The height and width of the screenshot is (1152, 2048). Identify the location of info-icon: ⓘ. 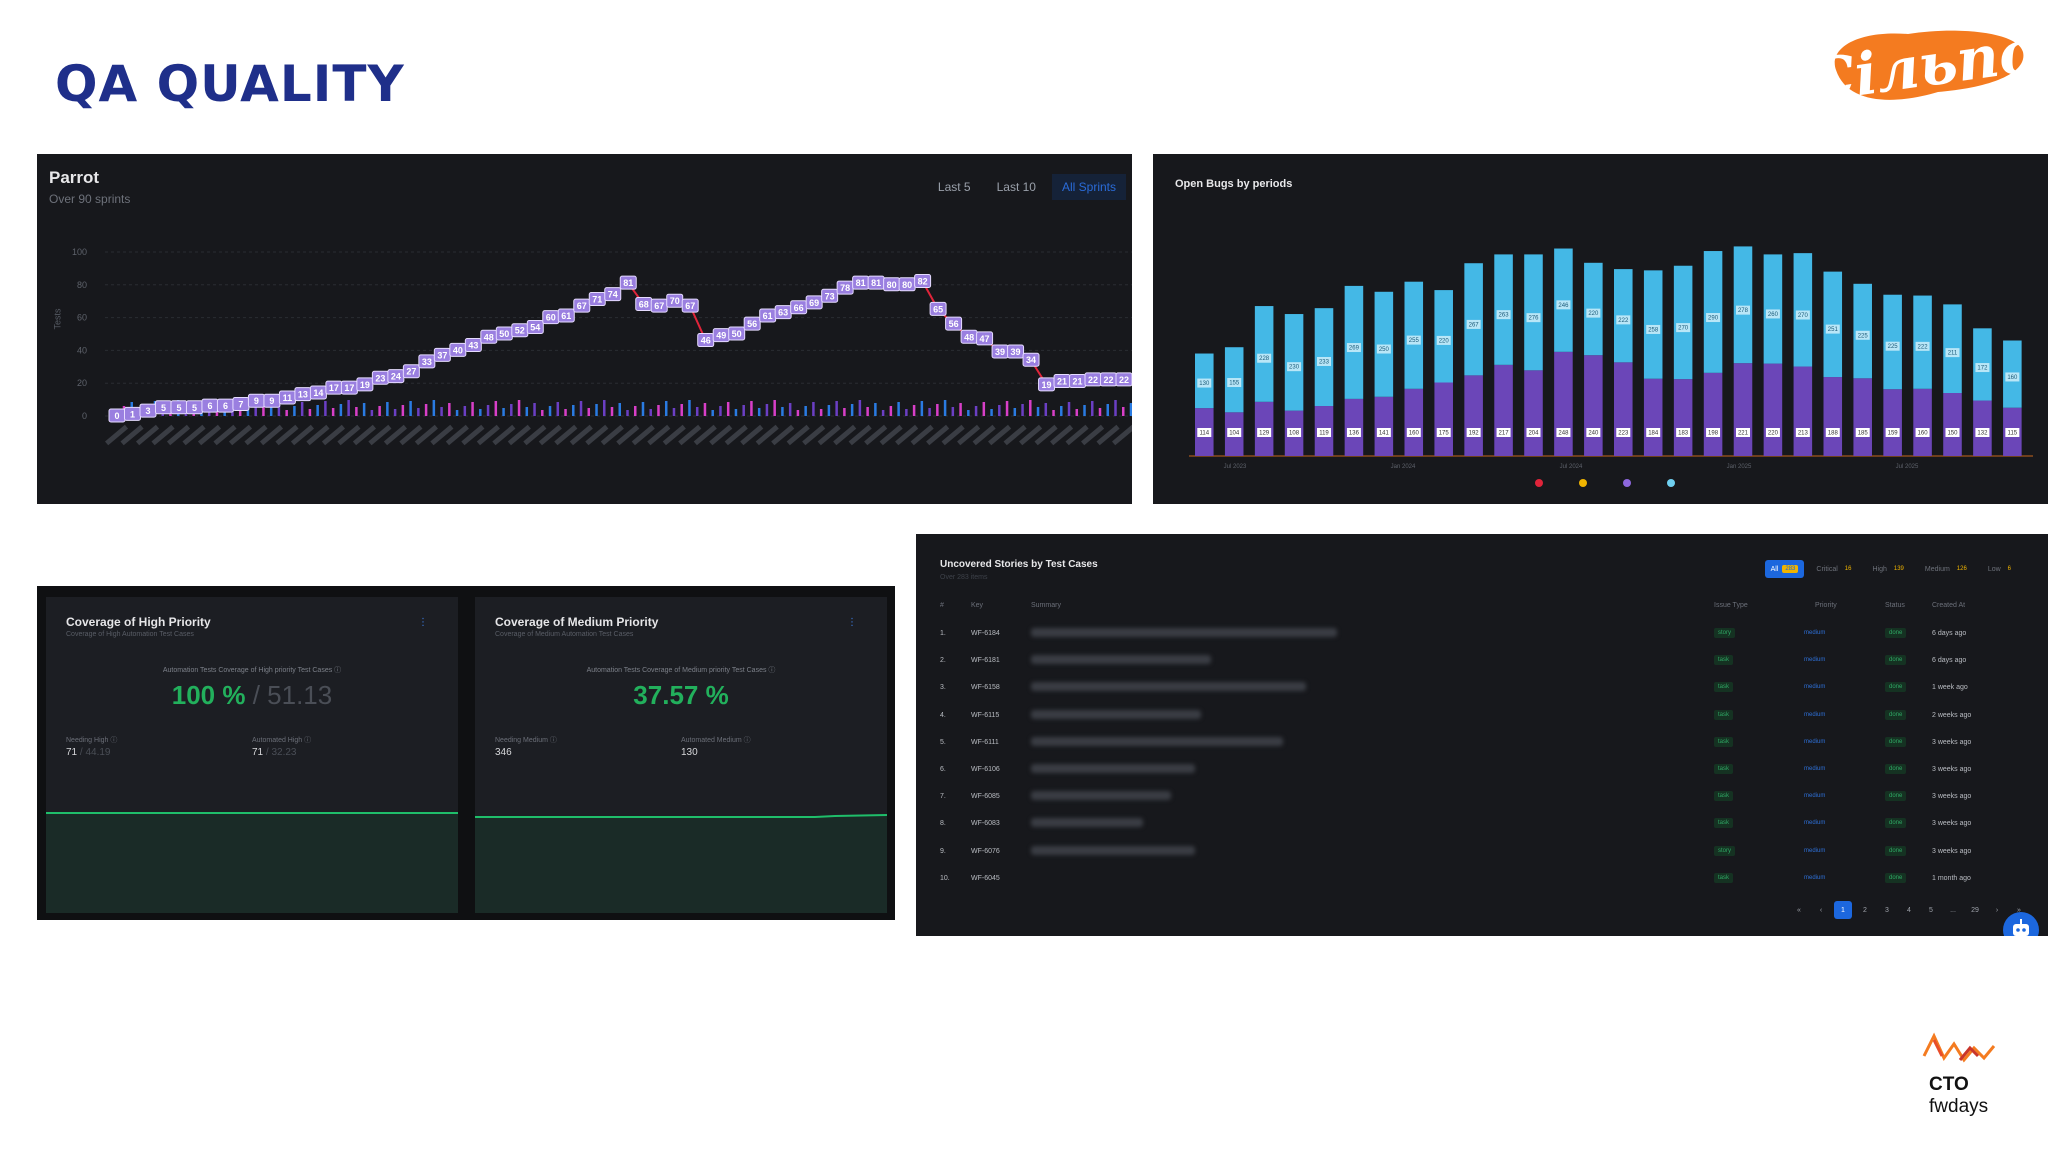
(772, 670).